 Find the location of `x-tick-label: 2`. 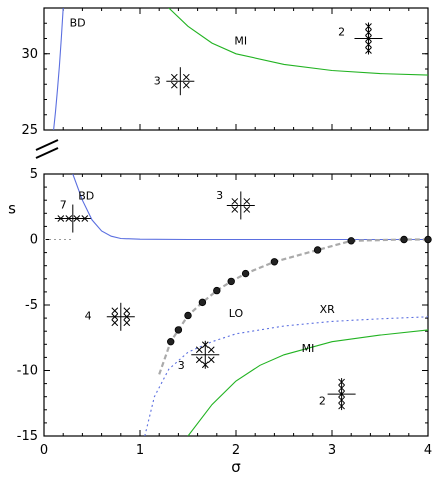

x-tick-label: 2 is located at coordinates (236, 450).